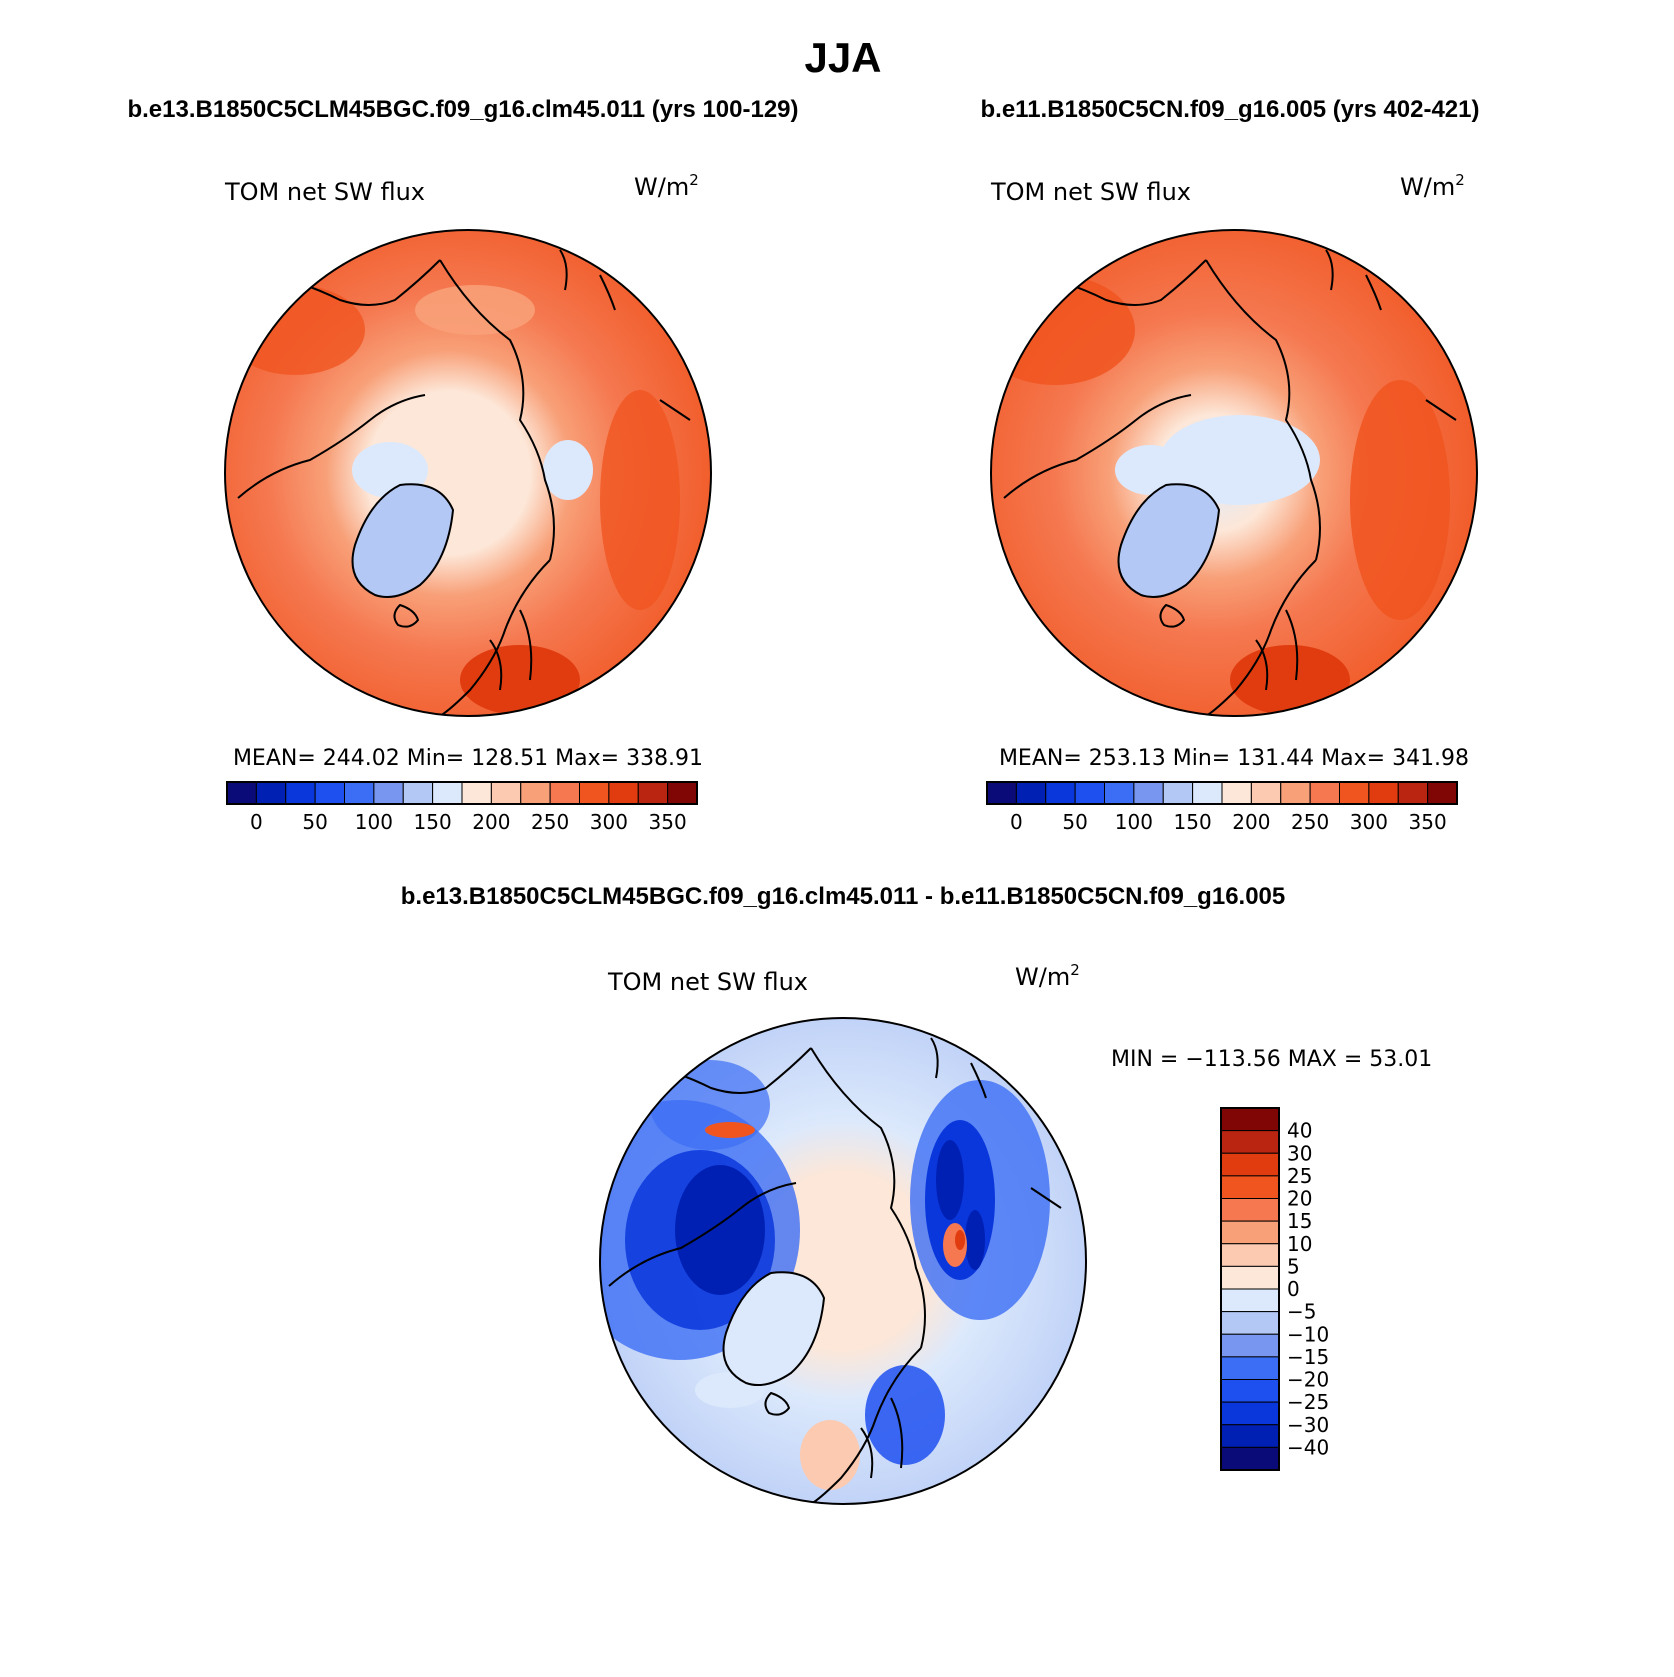  What do you see at coordinates (1293, 1266) in the screenshot?
I see `colorbar-tick-label: 5` at bounding box center [1293, 1266].